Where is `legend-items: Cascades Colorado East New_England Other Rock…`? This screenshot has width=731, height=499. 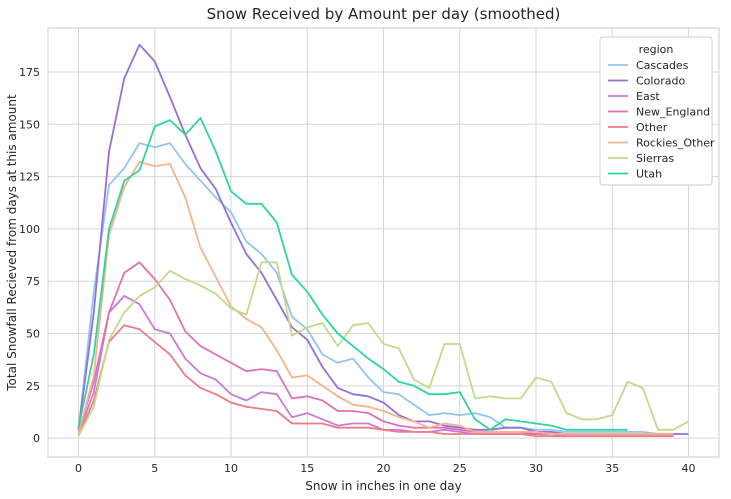
legend-items: Cascades Colorado East New_England Other Rock… is located at coordinates (661, 120).